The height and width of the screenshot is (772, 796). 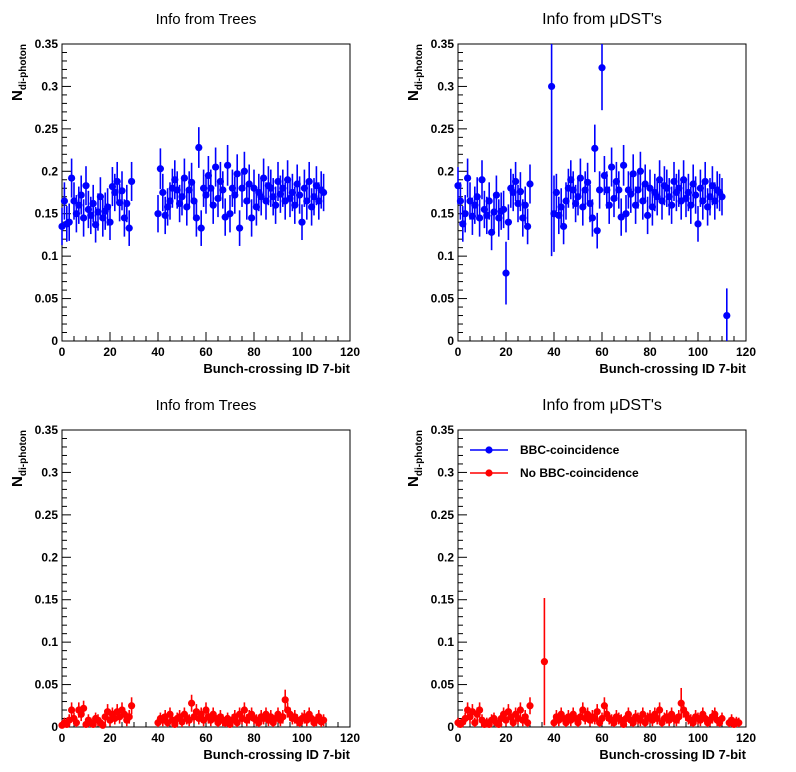 What do you see at coordinates (592, 192) in the screenshot?
I see `data-series` at bounding box center [592, 192].